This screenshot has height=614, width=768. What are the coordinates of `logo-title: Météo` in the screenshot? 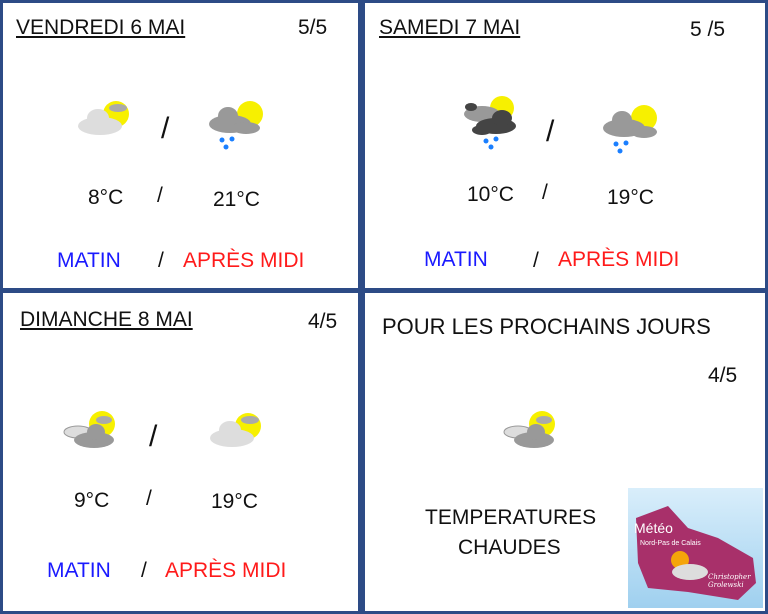 It's located at (653, 528).